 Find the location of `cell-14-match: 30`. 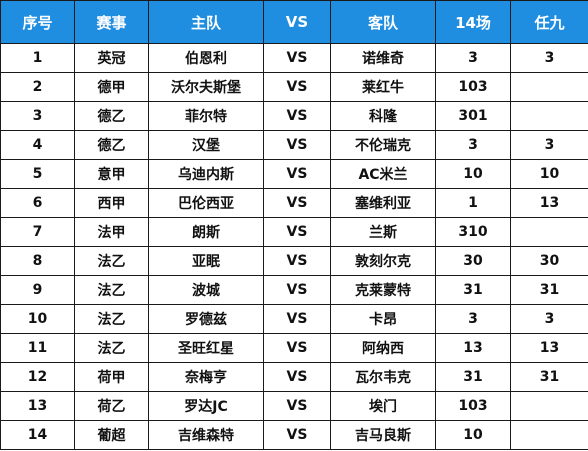

cell-14-match: 30 is located at coordinates (473, 261).